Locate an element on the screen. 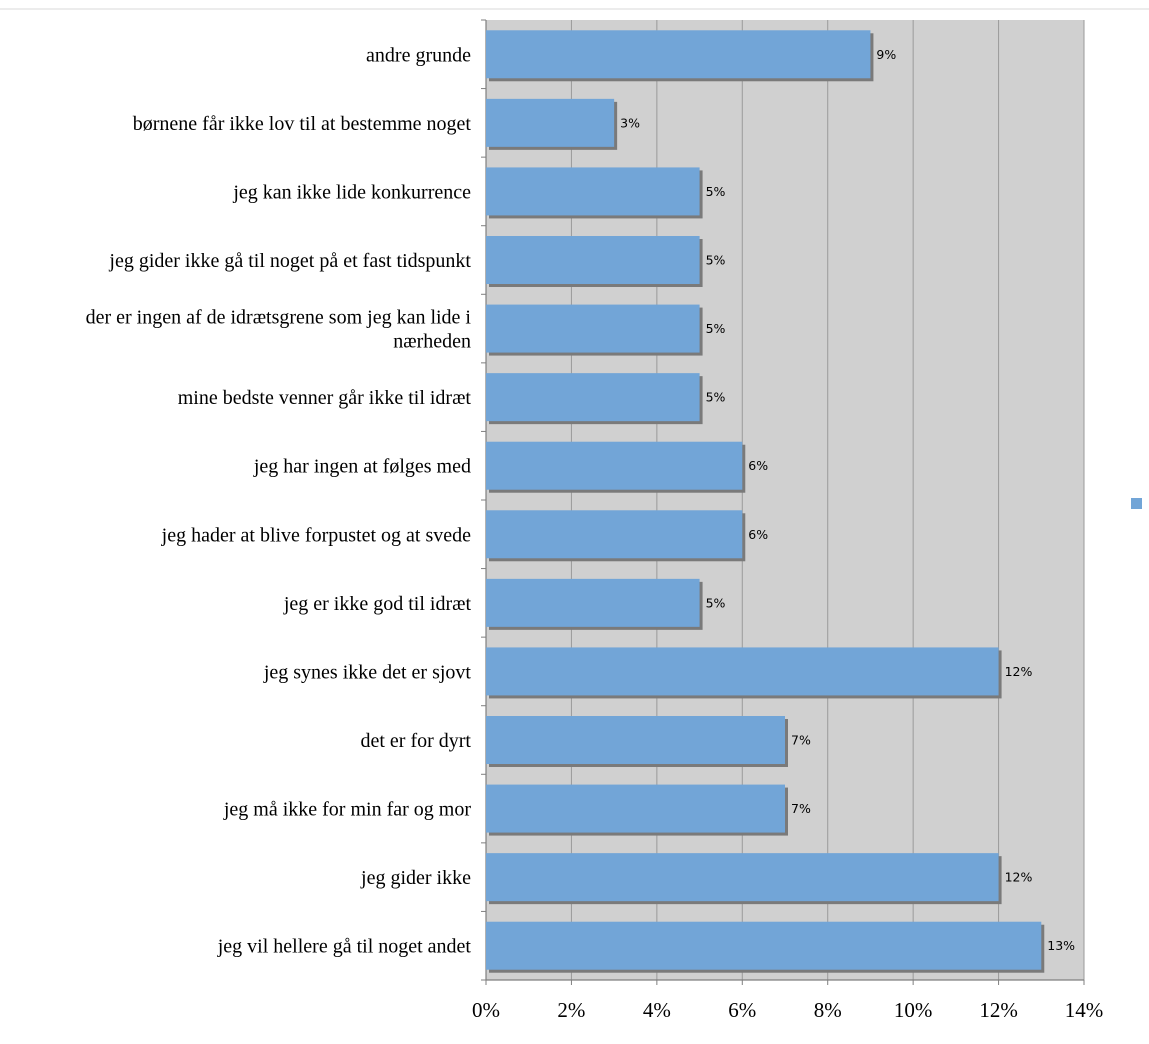  data-label: 3% is located at coordinates (630, 122).